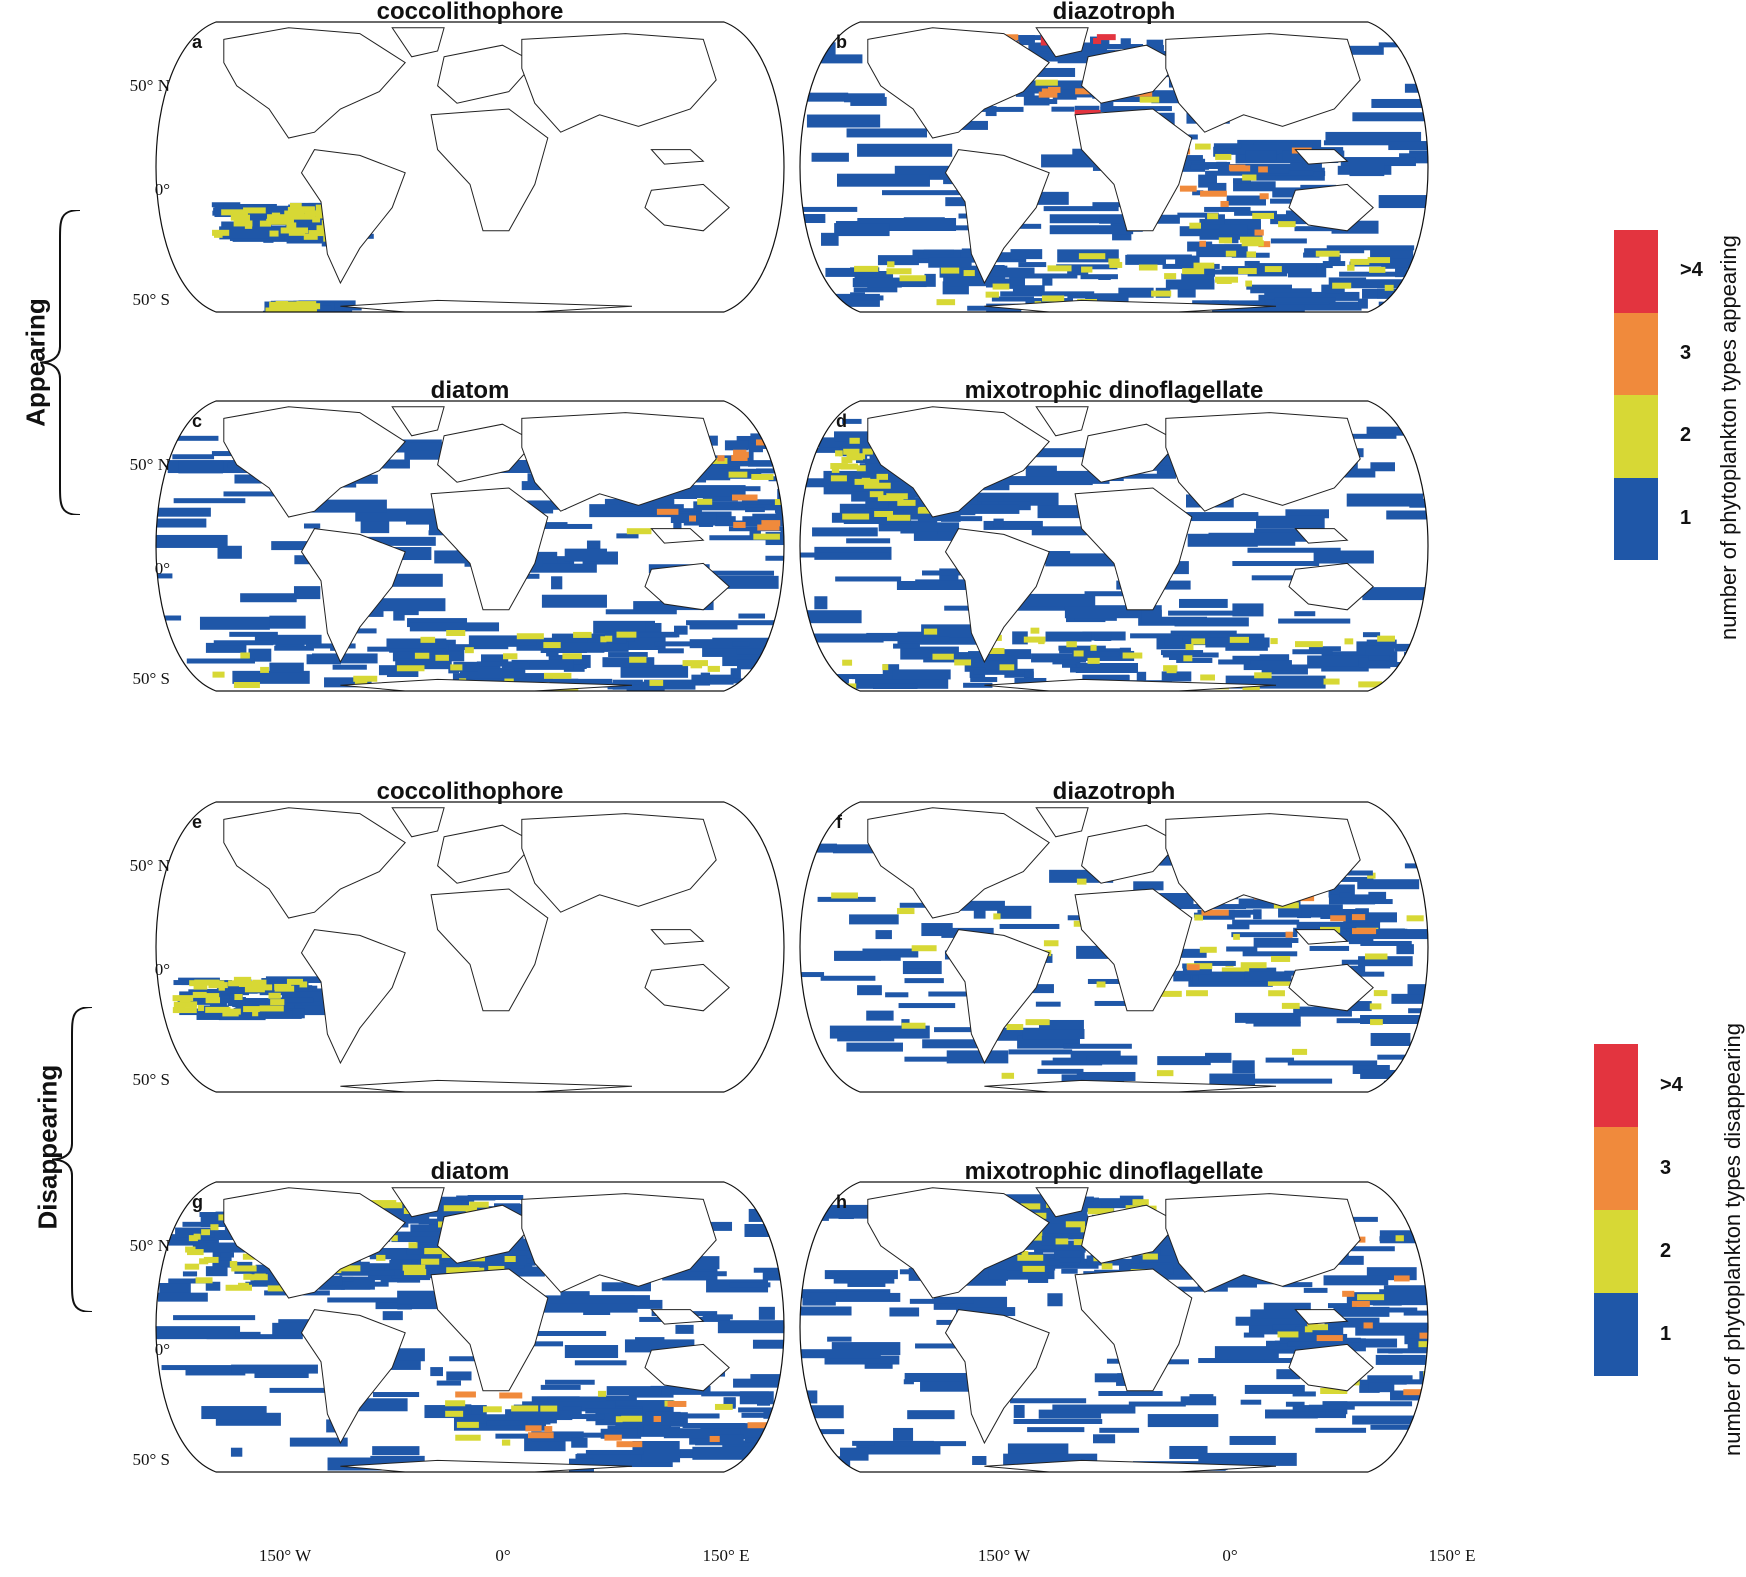 The width and height of the screenshot is (1746, 1577). I want to click on latitude-label: 0°, so click(162, 969).